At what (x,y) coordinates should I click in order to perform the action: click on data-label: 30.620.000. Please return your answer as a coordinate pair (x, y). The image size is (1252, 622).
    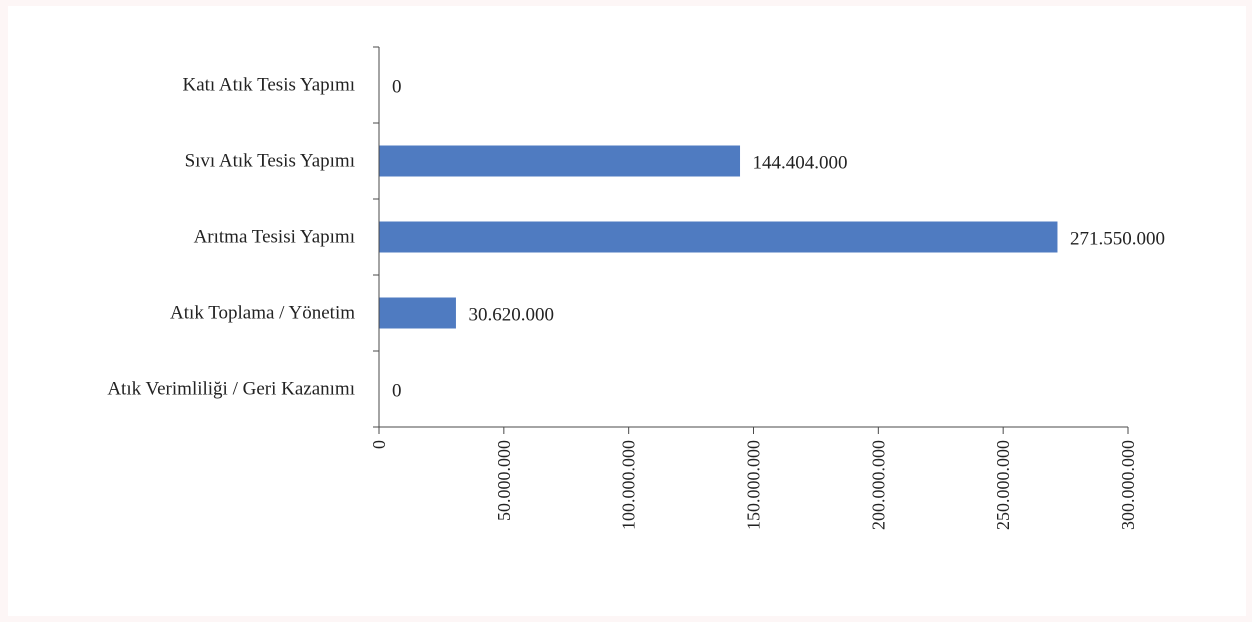
    Looking at the image, I should click on (511, 315).